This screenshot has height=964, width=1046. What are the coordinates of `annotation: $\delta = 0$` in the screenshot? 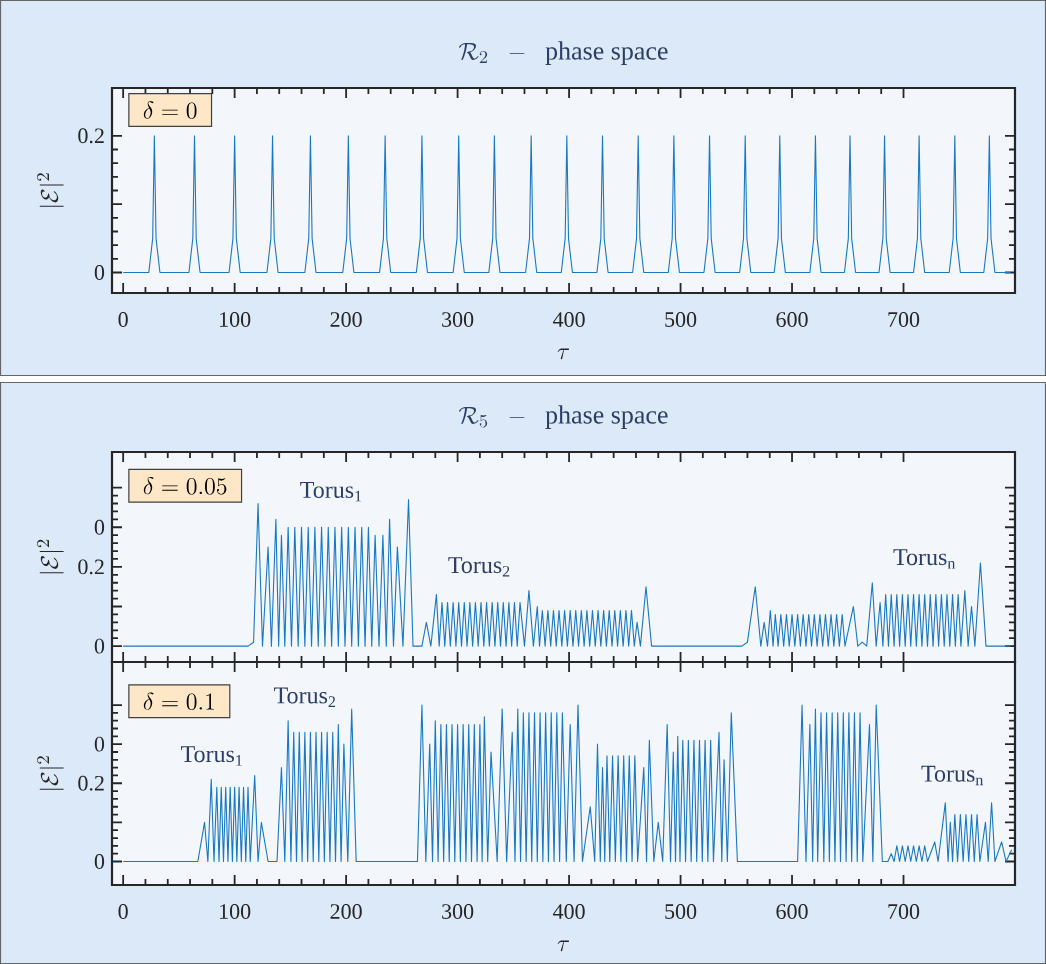 It's located at (170, 110).